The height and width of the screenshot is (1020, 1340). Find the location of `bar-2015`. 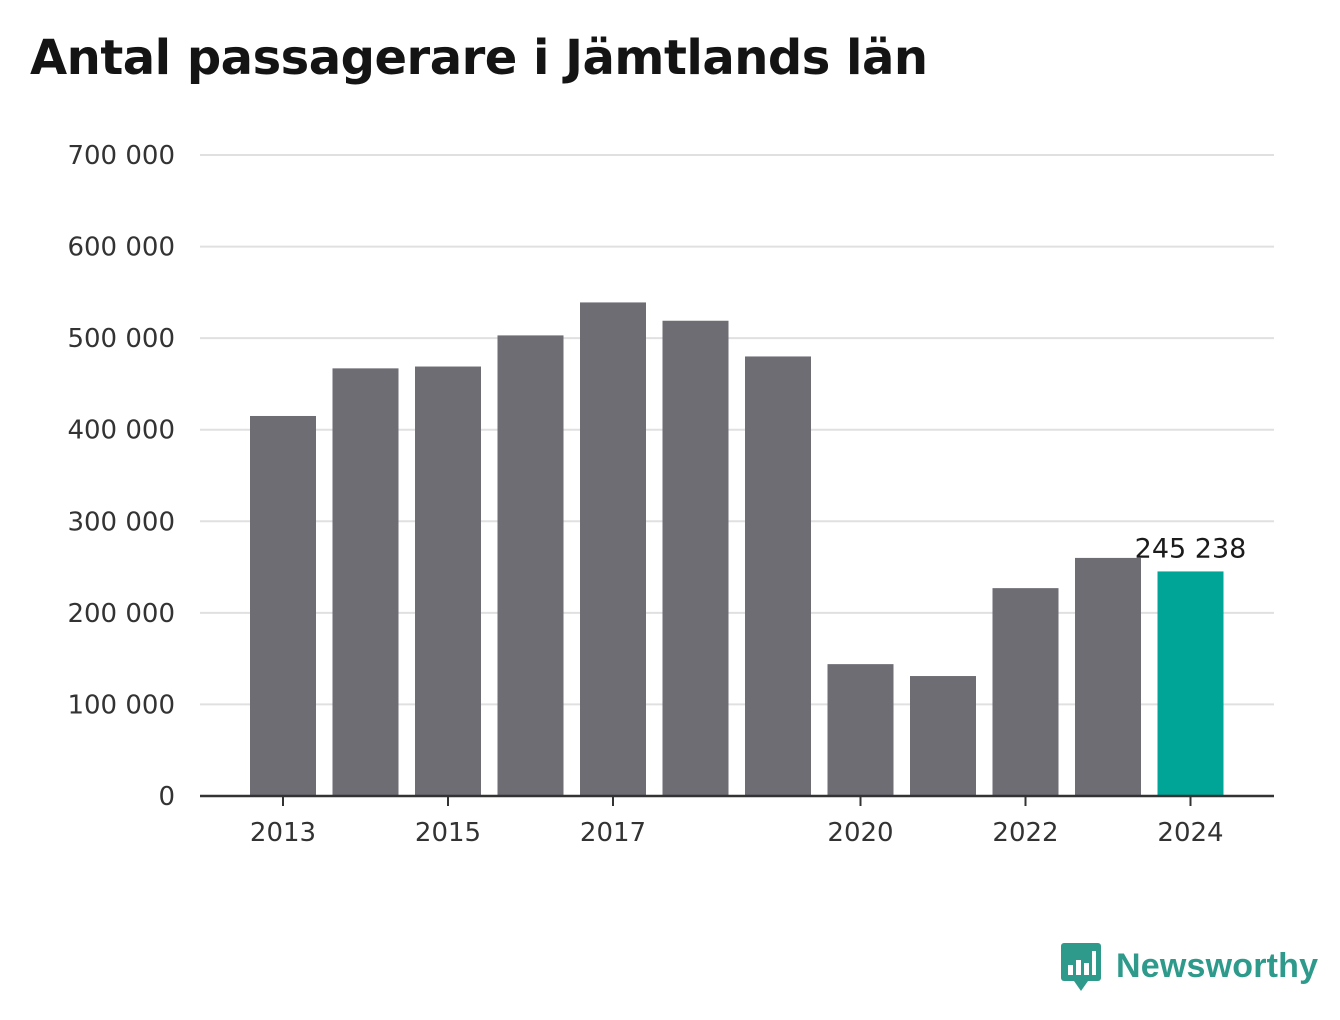

bar-2015 is located at coordinates (448, 581).